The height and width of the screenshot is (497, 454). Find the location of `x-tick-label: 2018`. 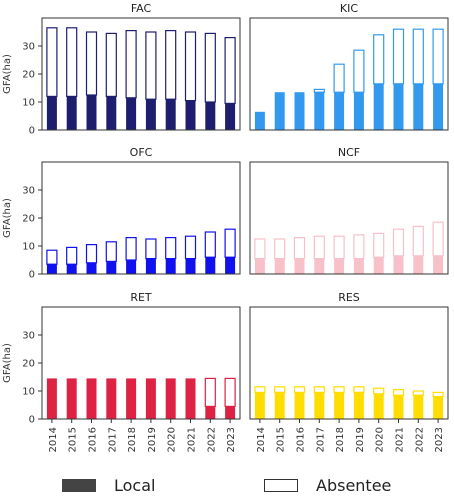

x-tick-label: 2018 is located at coordinates (340, 439).